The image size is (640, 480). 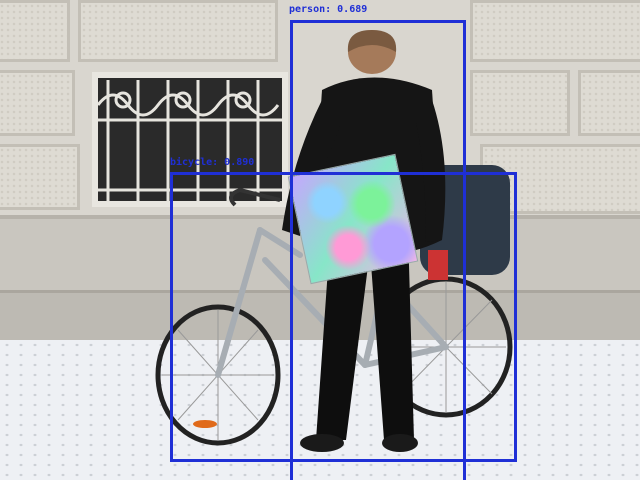 What do you see at coordinates (212, 162) in the screenshot?
I see `bicycle-detection-label: bicycle: 0.890` at bounding box center [212, 162].